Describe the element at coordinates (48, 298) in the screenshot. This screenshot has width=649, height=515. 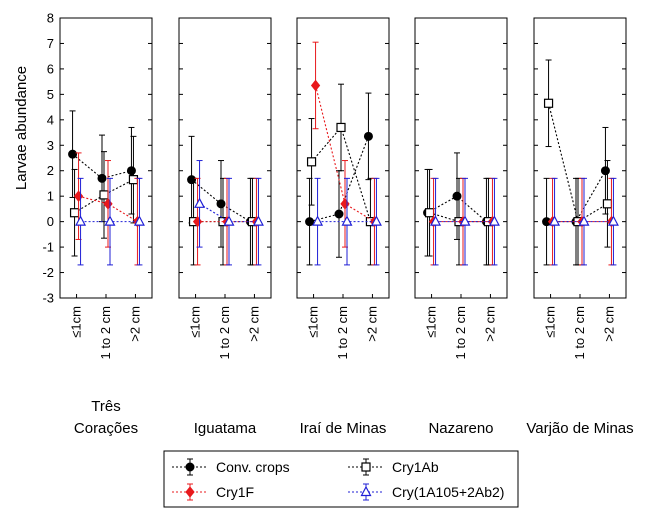
I see `y-tick-label: -3` at that location.